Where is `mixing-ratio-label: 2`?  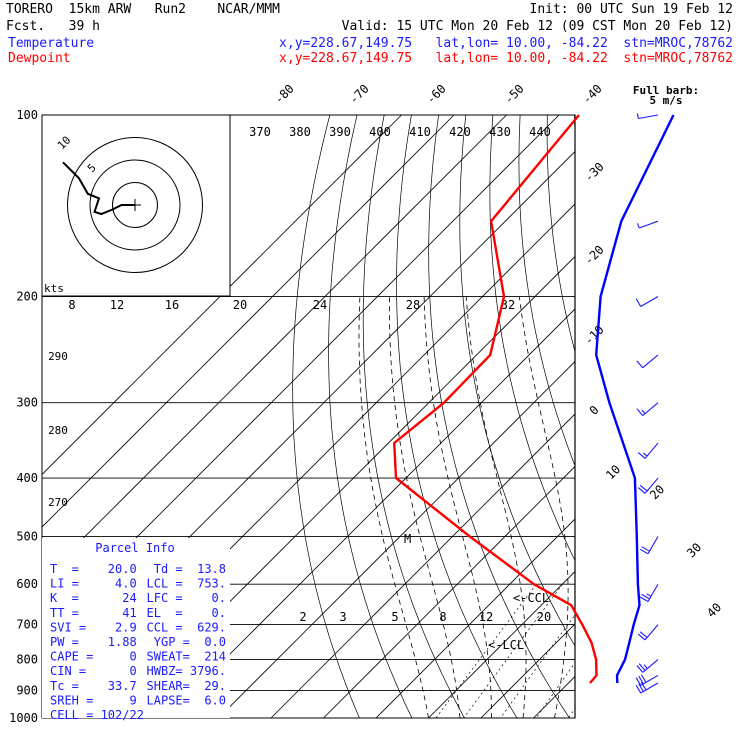 mixing-ratio-label: 2 is located at coordinates (302, 617).